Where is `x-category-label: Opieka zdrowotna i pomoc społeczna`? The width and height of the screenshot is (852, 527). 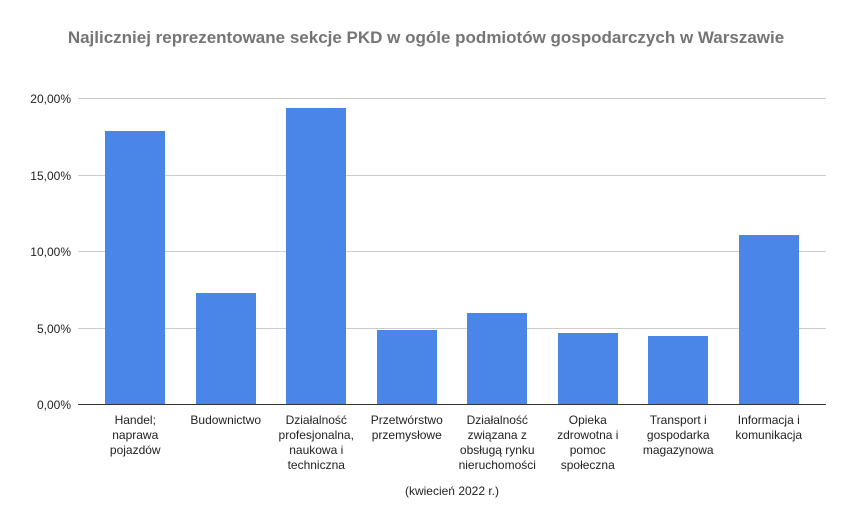 x-category-label: Opieka zdrowotna i pomoc społeczna is located at coordinates (588, 442).